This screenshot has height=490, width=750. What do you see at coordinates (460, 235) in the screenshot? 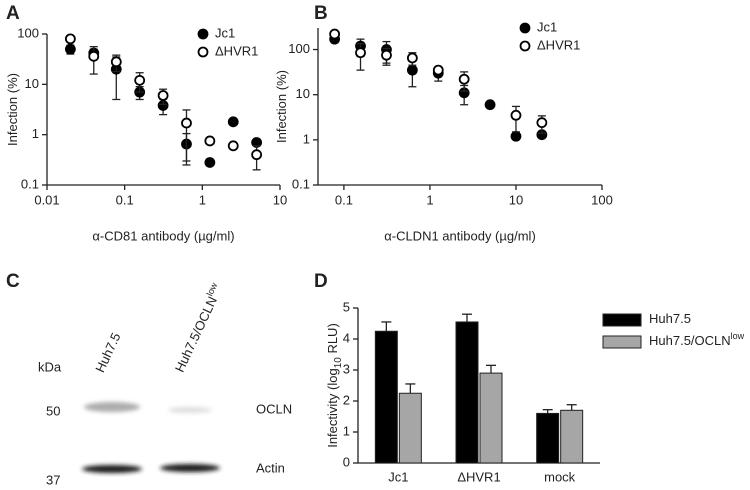
I see `x-axis-title: α-CLDN1 antibody (µg/ml)` at bounding box center [460, 235].